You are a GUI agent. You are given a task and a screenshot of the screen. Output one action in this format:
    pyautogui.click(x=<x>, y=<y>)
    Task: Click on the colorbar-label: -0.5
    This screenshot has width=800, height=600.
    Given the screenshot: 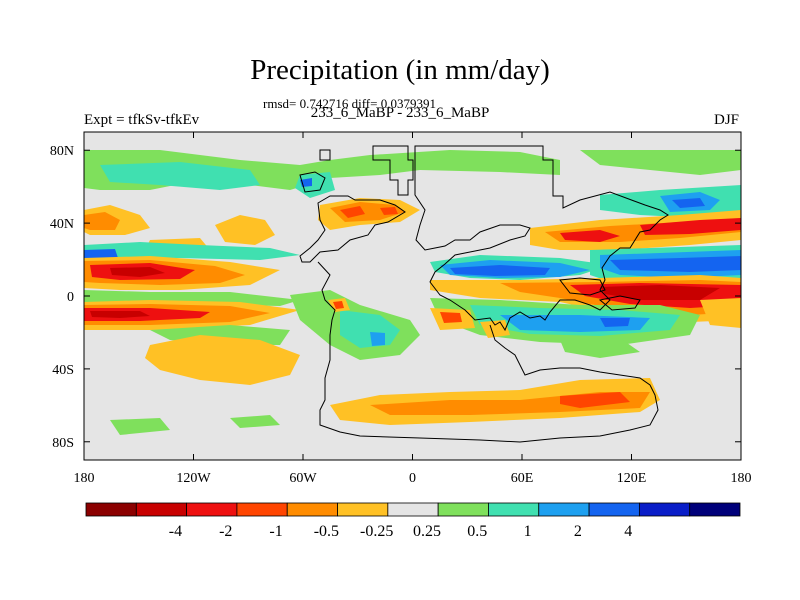 What is the action you would take?
    pyautogui.click(x=326, y=531)
    